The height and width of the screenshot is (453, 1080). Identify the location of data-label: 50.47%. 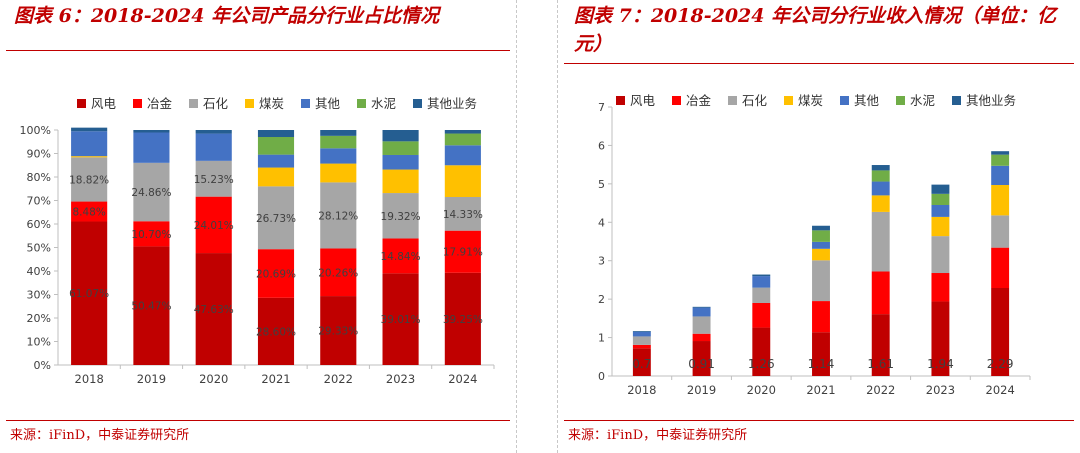
(151, 307).